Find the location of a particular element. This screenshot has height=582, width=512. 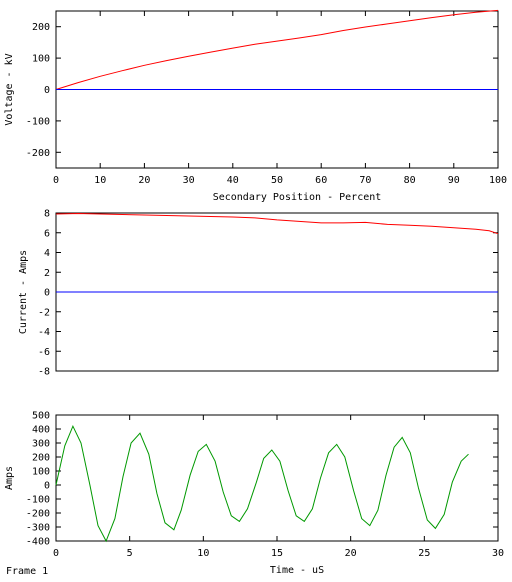

y-axis-label: Amps is located at coordinates (9, 478).